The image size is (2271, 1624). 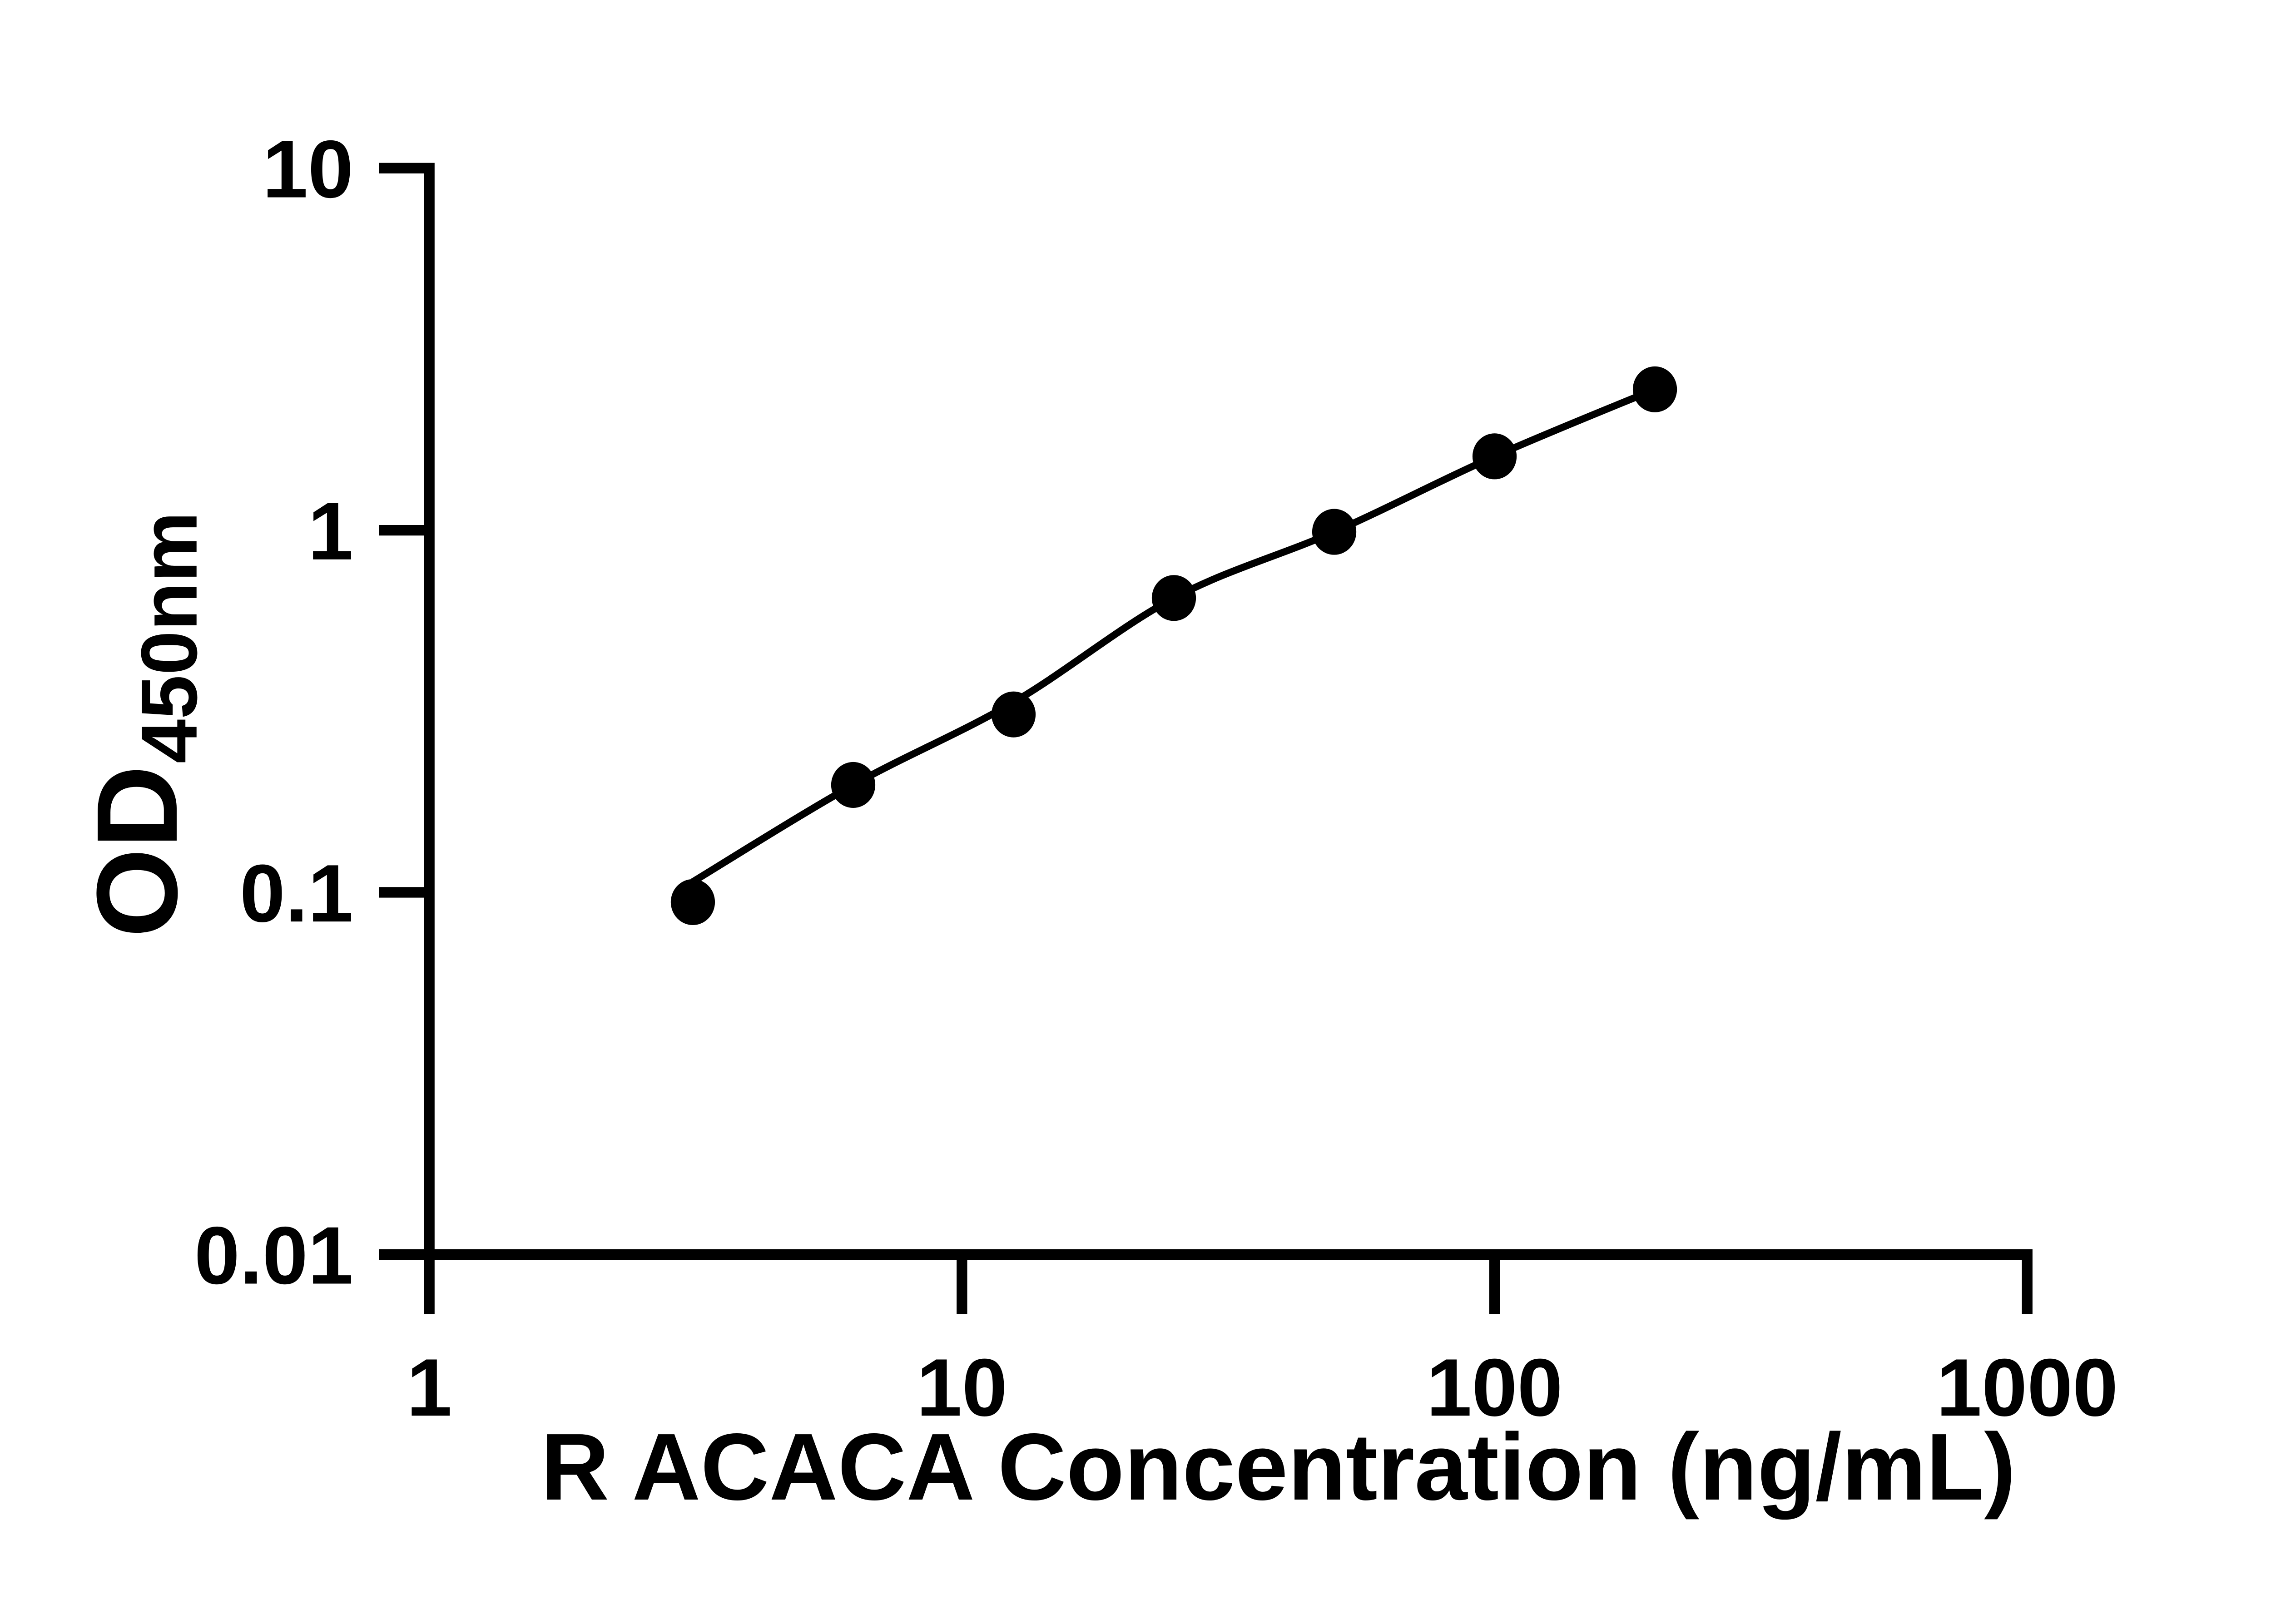 I want to click on y-tick-label: 0.1, so click(x=296, y=893).